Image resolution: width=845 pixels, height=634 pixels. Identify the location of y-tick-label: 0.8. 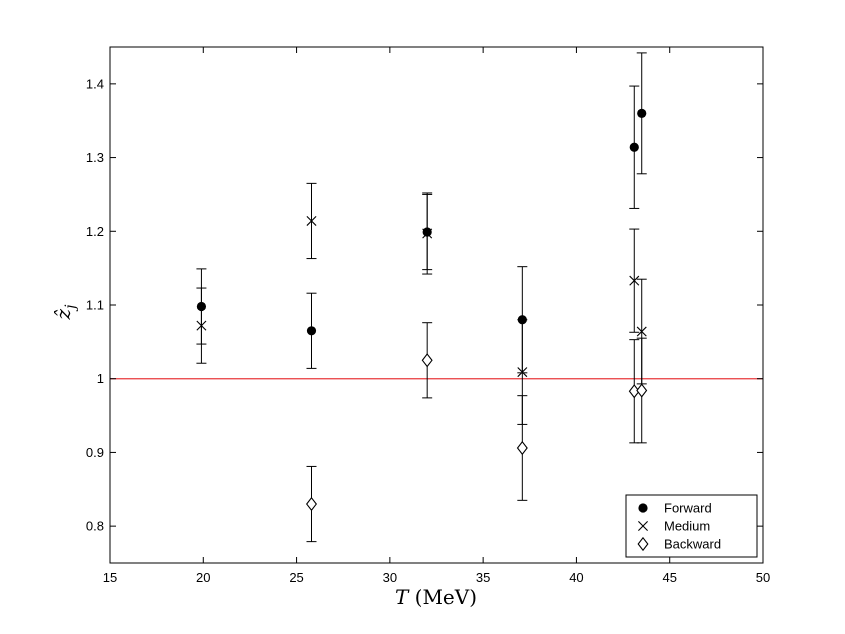
(95, 526).